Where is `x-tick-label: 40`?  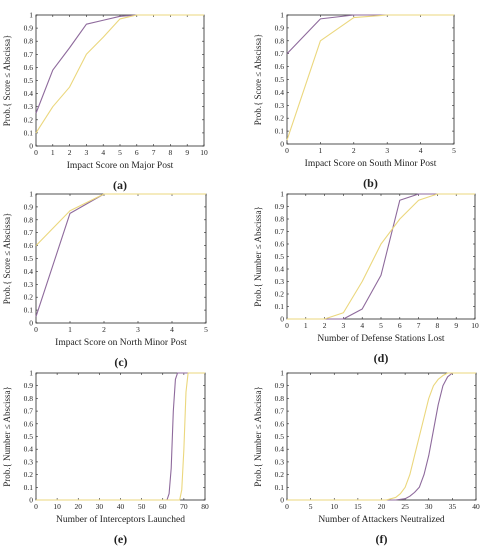
x-tick-label: 40 is located at coordinates (476, 506).